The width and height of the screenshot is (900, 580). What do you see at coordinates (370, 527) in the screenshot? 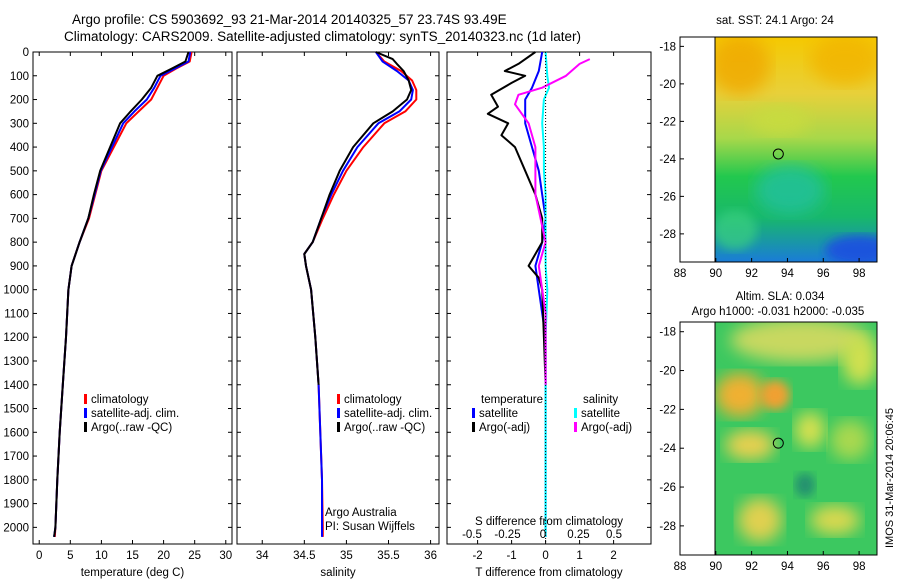
I see `salinity-annotation-line2: PI: Susan Wijffels` at bounding box center [370, 527].